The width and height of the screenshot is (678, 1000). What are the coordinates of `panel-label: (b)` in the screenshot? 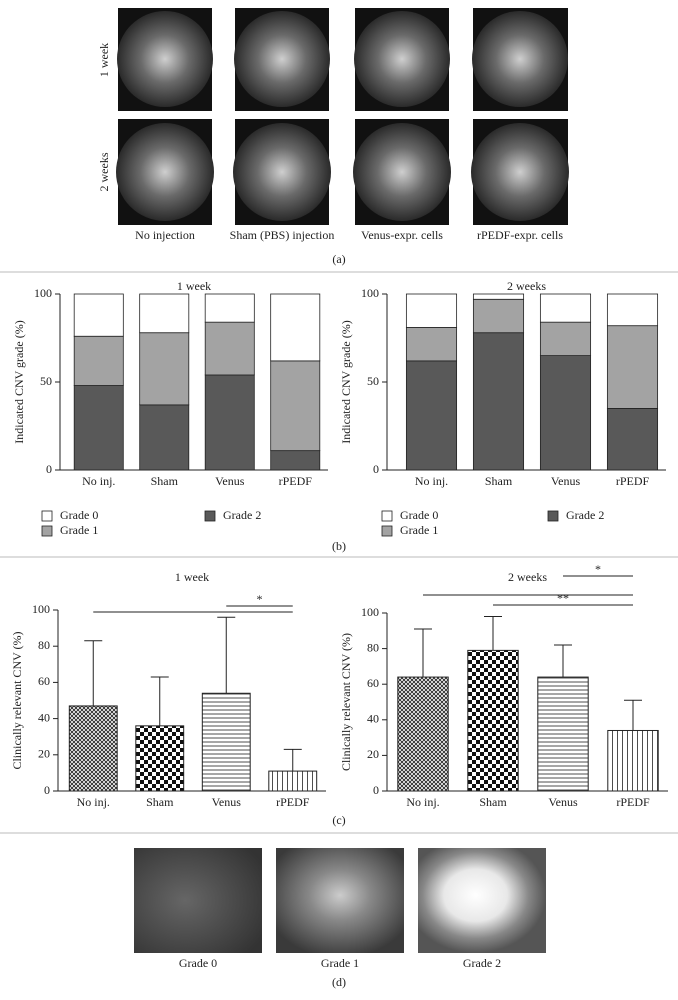 It's located at (339, 546).